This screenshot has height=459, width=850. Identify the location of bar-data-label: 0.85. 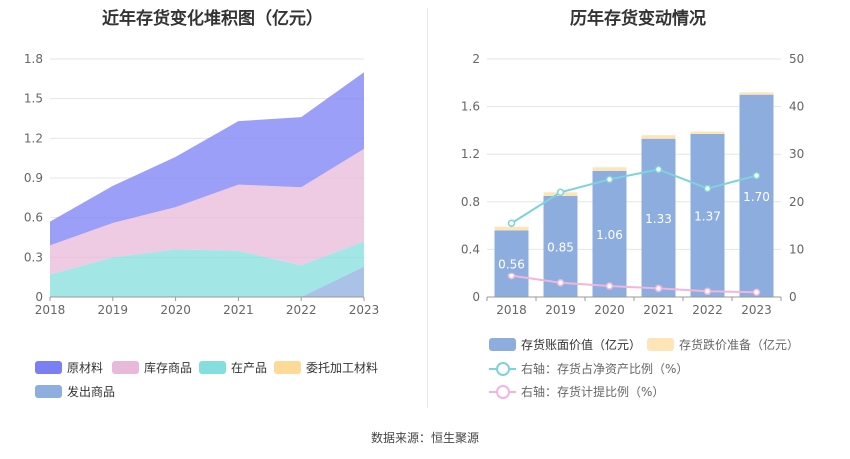
(560, 247).